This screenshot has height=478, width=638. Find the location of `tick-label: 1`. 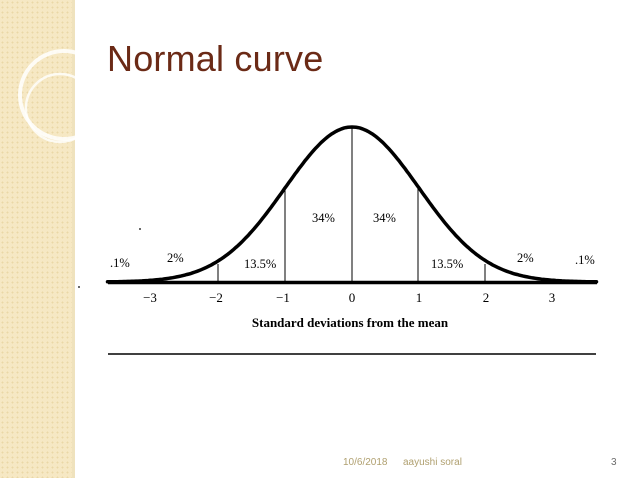

tick-label: 1 is located at coordinates (419, 297).